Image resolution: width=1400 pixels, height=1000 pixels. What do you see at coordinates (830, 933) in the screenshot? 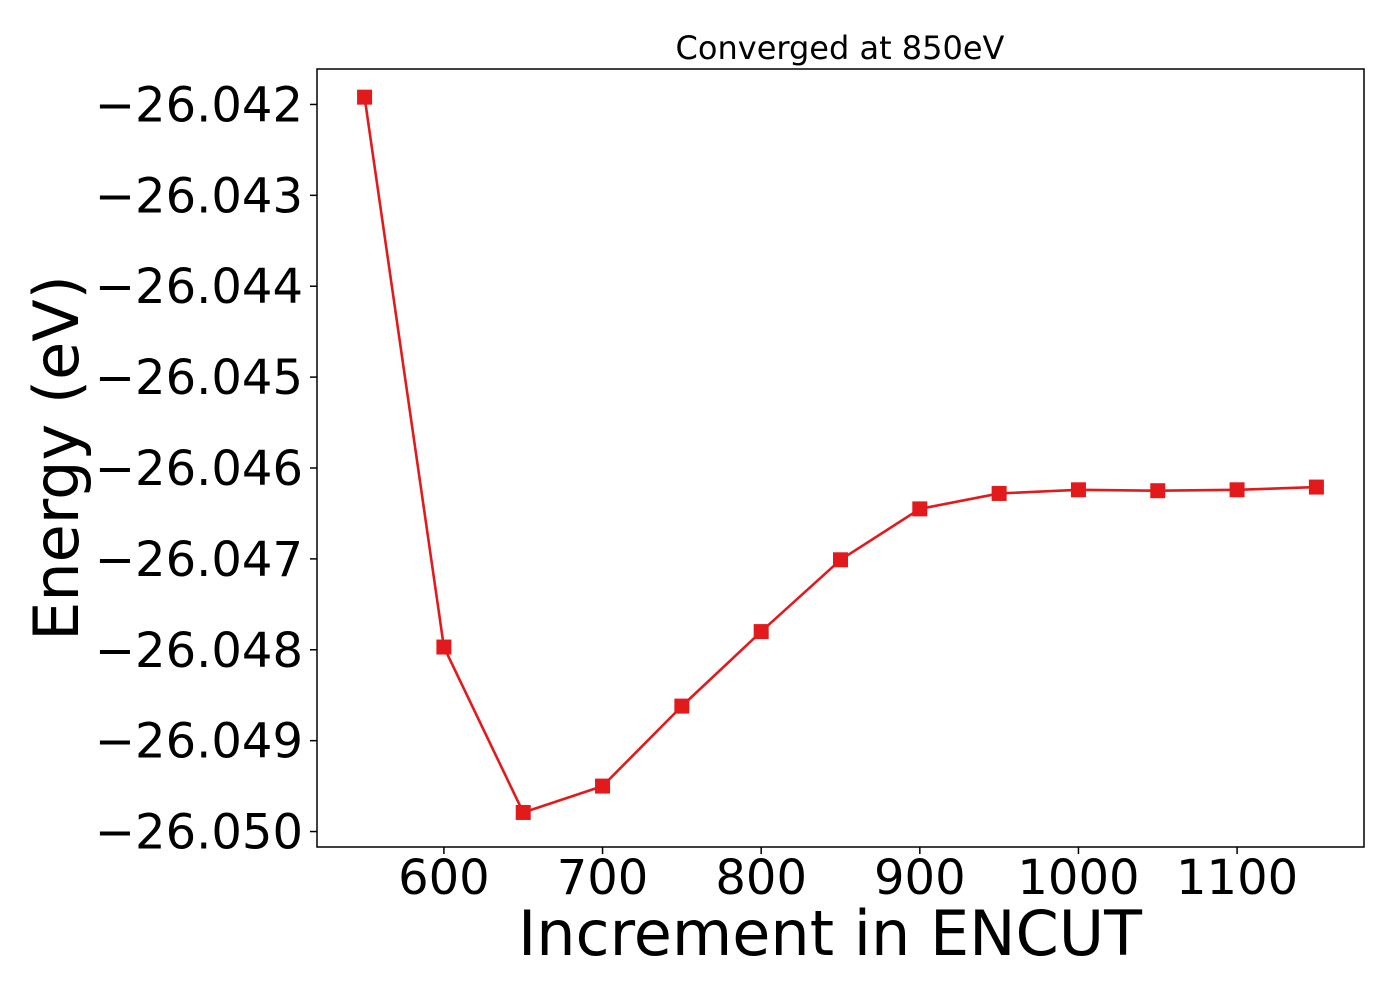
I see `x-axis-label: Increment in ENCUT` at bounding box center [830, 933].